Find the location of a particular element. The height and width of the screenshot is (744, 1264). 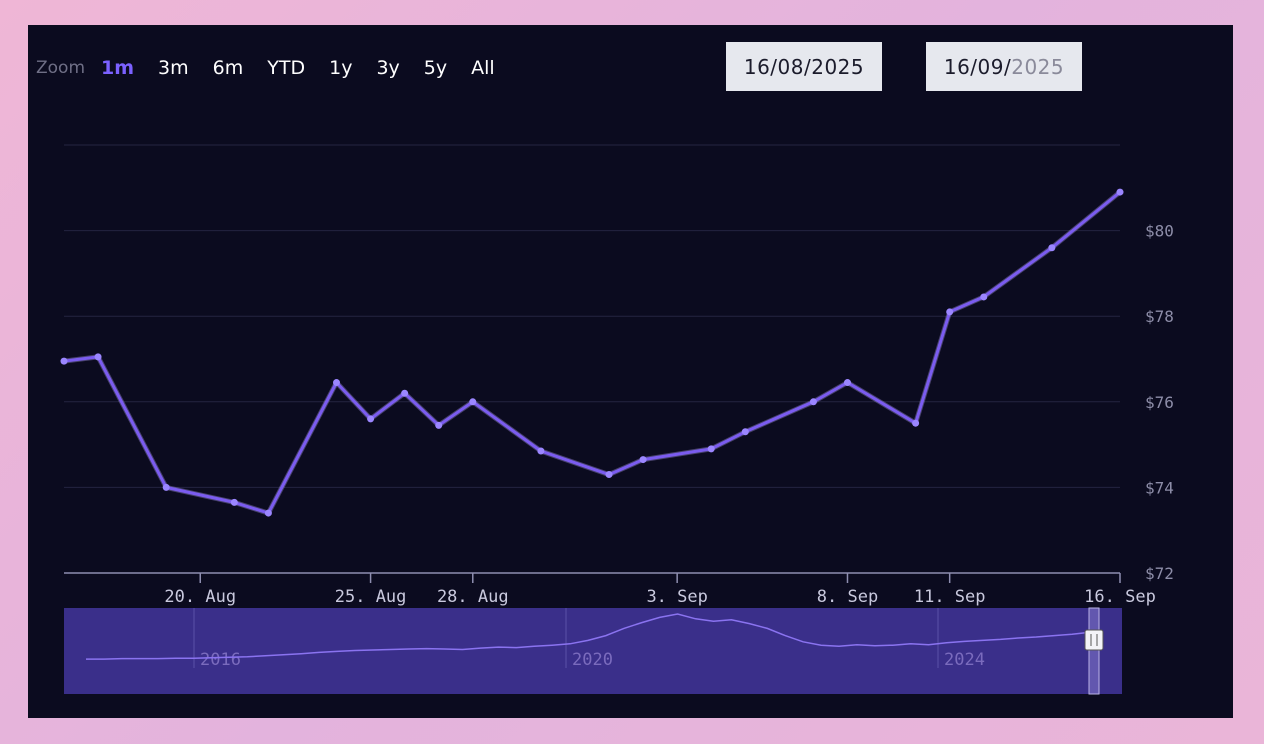

x-tick-label: 25. Aug is located at coordinates (371, 597).